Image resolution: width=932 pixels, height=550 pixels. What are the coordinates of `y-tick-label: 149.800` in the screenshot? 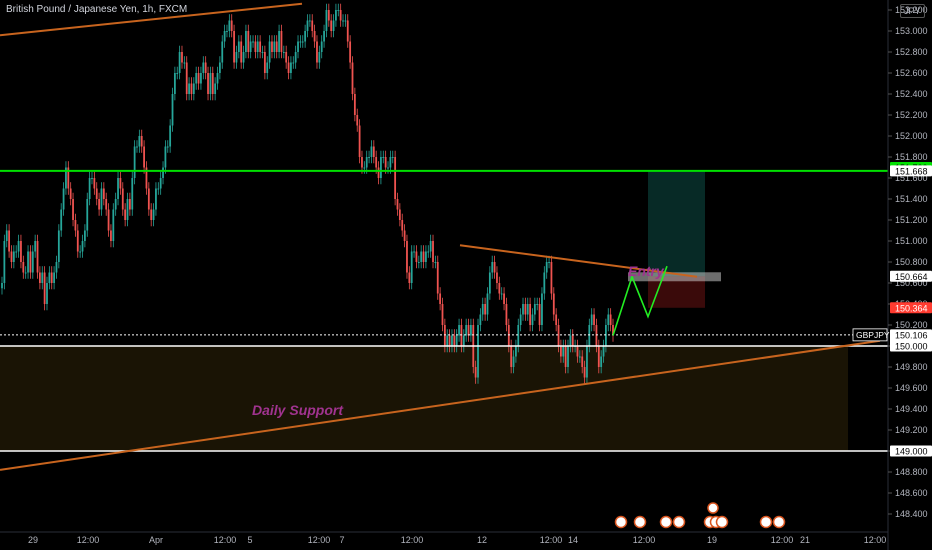 It's located at (911, 367).